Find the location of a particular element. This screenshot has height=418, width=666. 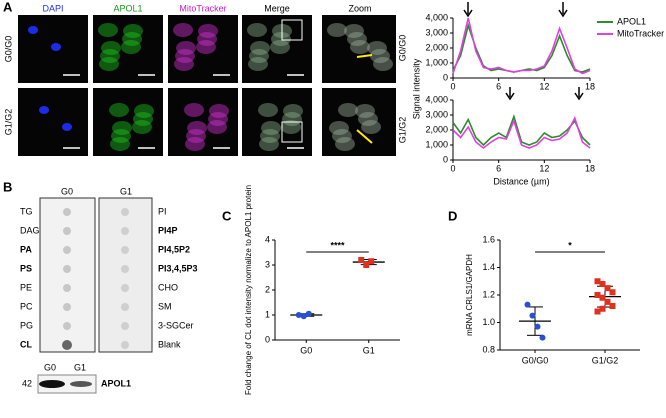

y-tick-label: 3 is located at coordinates (267, 264).